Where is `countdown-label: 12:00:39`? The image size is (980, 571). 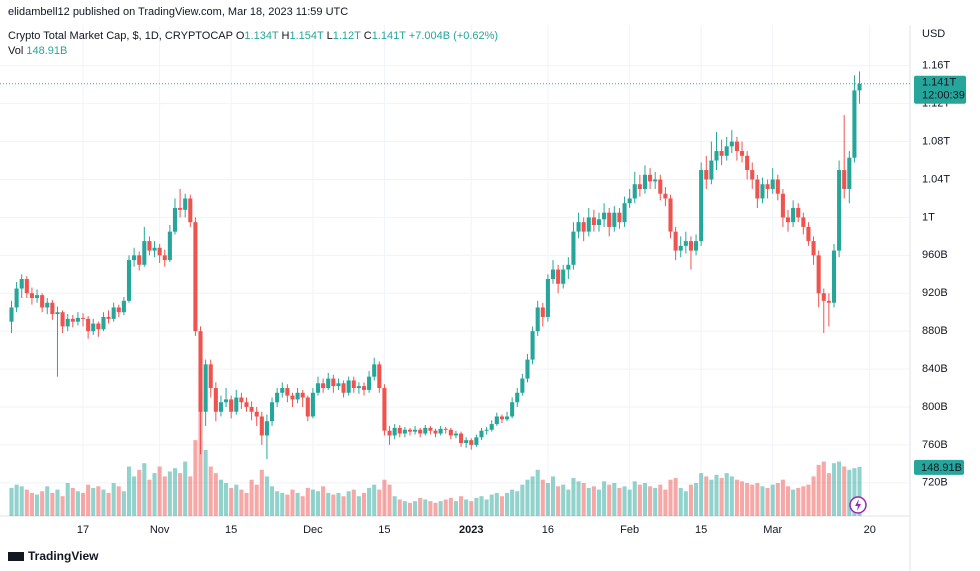
countdown-label: 12:00:39 is located at coordinates (943, 96).